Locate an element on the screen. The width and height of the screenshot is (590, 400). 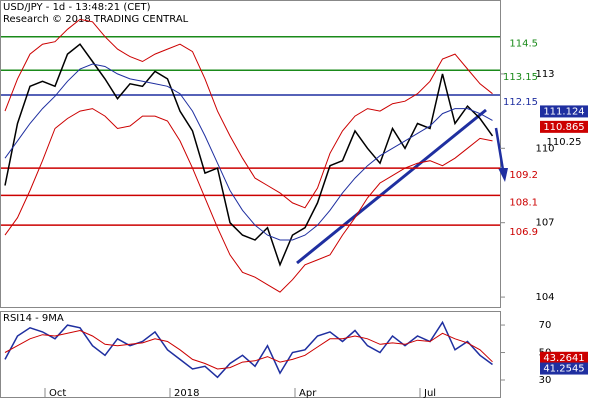
price-tag-label: 43.2641 is located at coordinates (563, 358).